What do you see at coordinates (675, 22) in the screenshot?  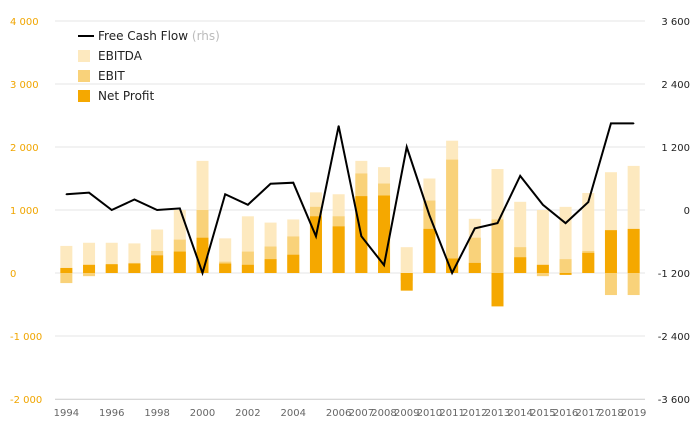 I see `right-tick-label: 3 600` at bounding box center [675, 22].